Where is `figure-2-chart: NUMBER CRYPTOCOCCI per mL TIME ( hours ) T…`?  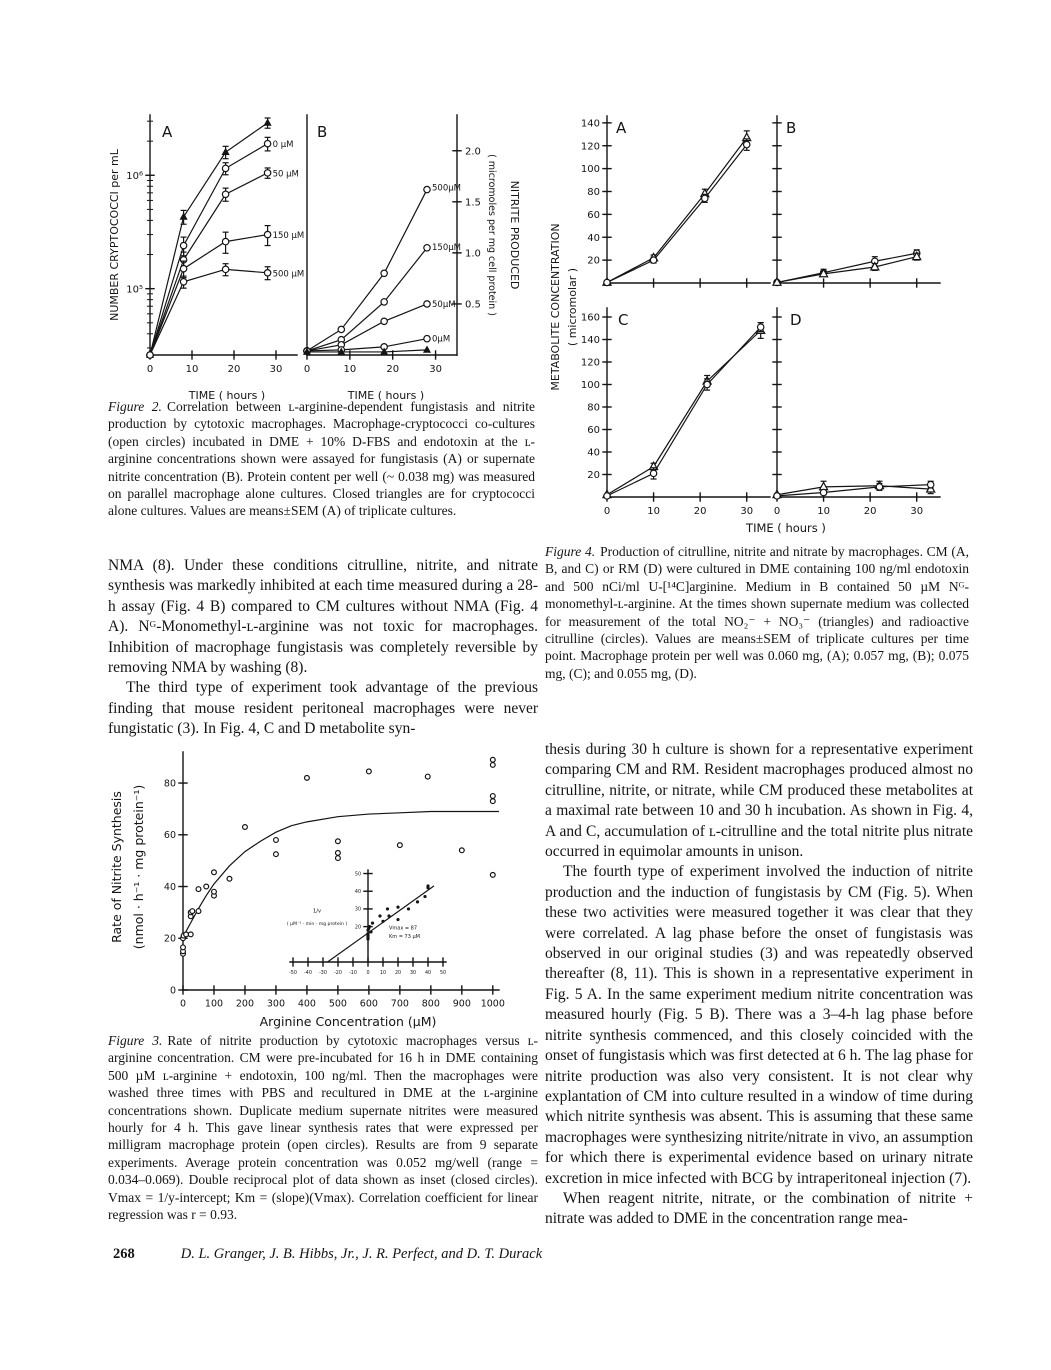
figure-2-chart: NUMBER CRYPTOCOCCI per mL TIME ( hours ) T… is located at coordinates (314, 258).